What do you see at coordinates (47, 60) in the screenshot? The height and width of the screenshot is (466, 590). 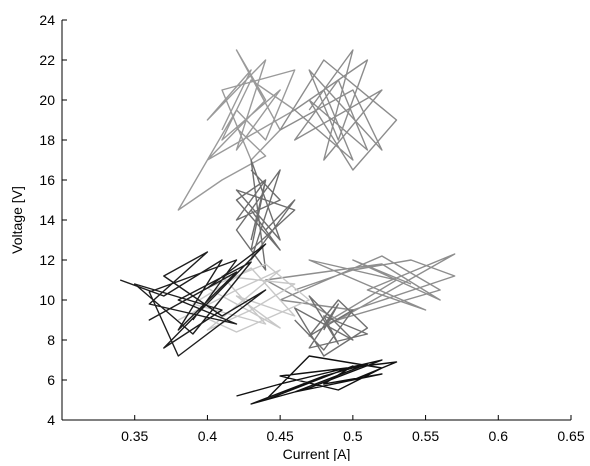 I see `y-tick-label: 22` at bounding box center [47, 60].